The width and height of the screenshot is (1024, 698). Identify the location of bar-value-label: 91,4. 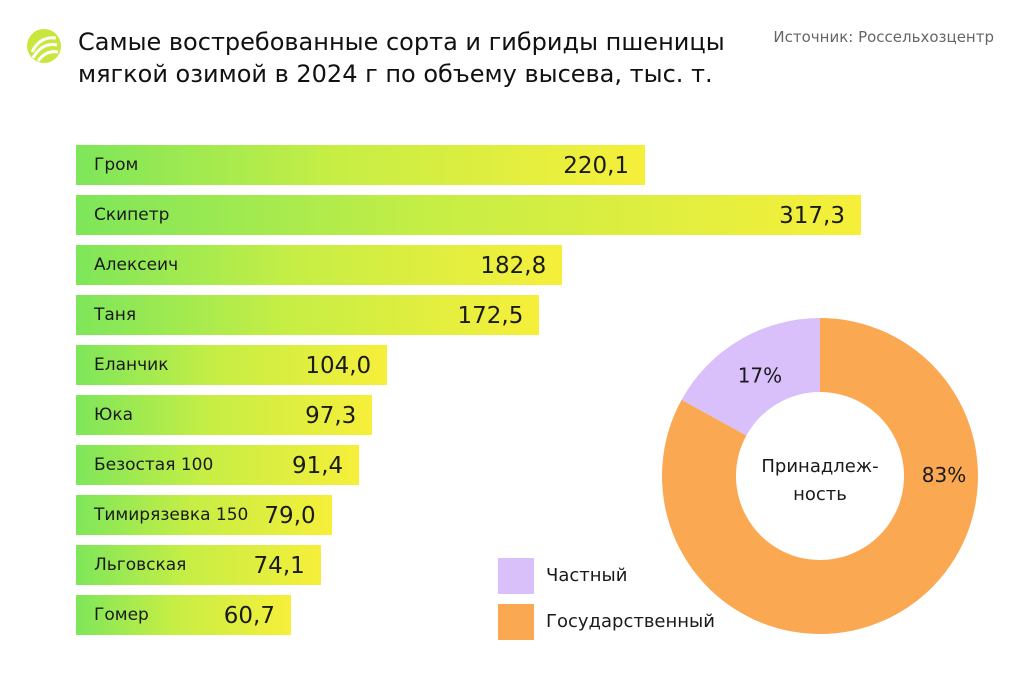
(317, 466).